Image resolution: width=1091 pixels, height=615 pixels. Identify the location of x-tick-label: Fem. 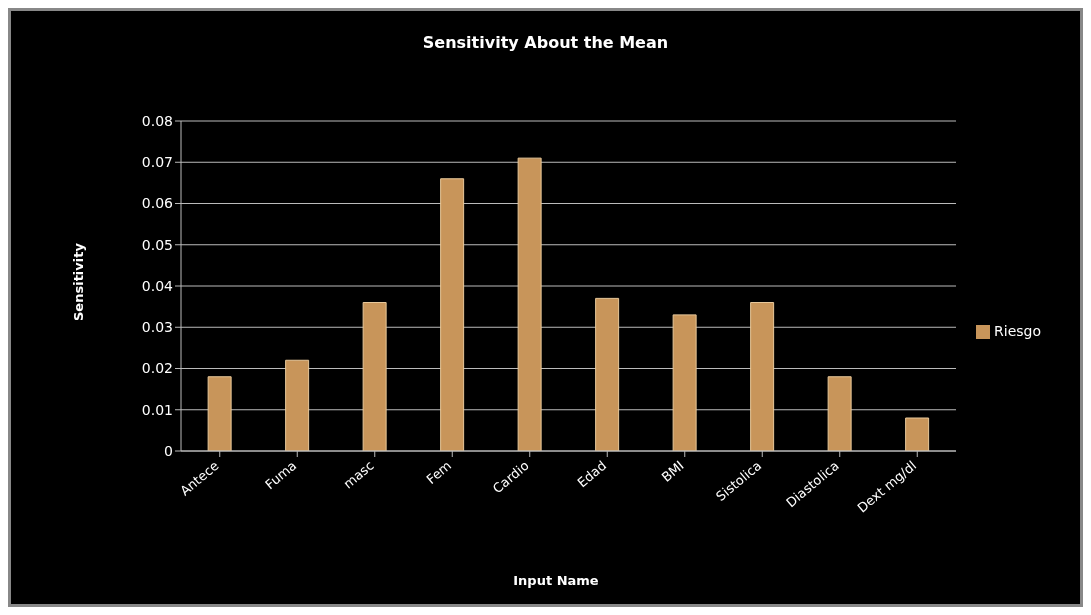
(439, 472).